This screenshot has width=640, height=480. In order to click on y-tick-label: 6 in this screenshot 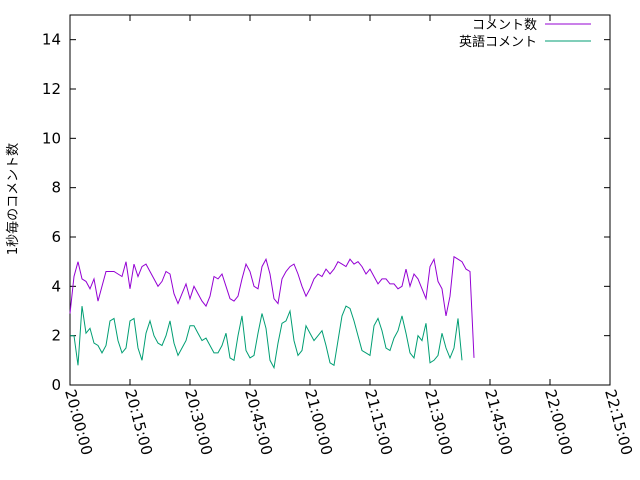, I will do `click(56, 237)`.